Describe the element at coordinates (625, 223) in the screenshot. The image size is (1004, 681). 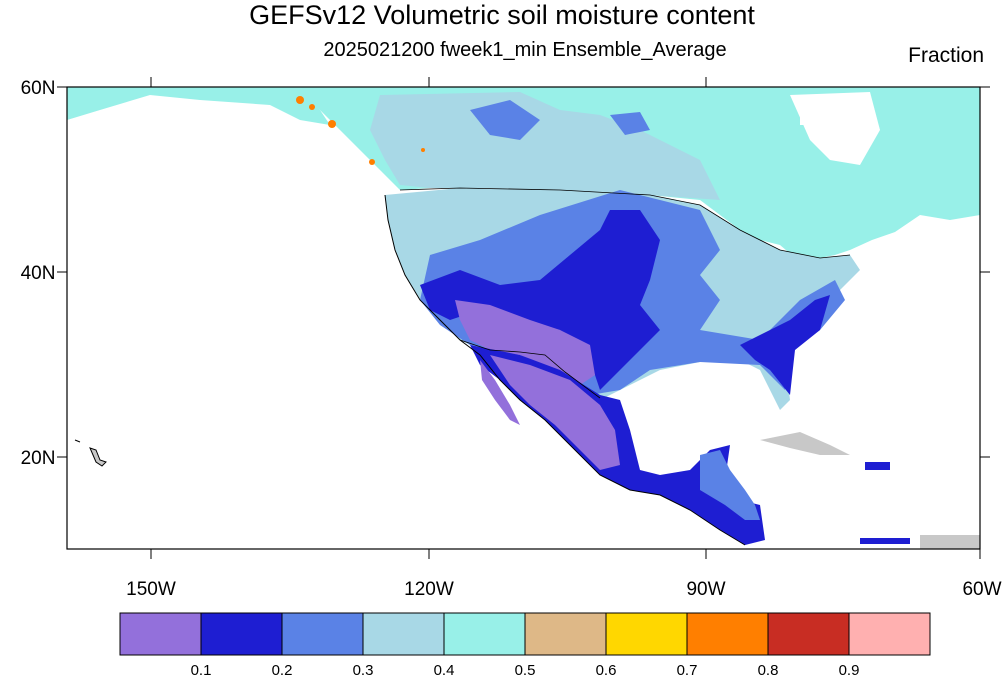
I see `us-canada-border` at that location.